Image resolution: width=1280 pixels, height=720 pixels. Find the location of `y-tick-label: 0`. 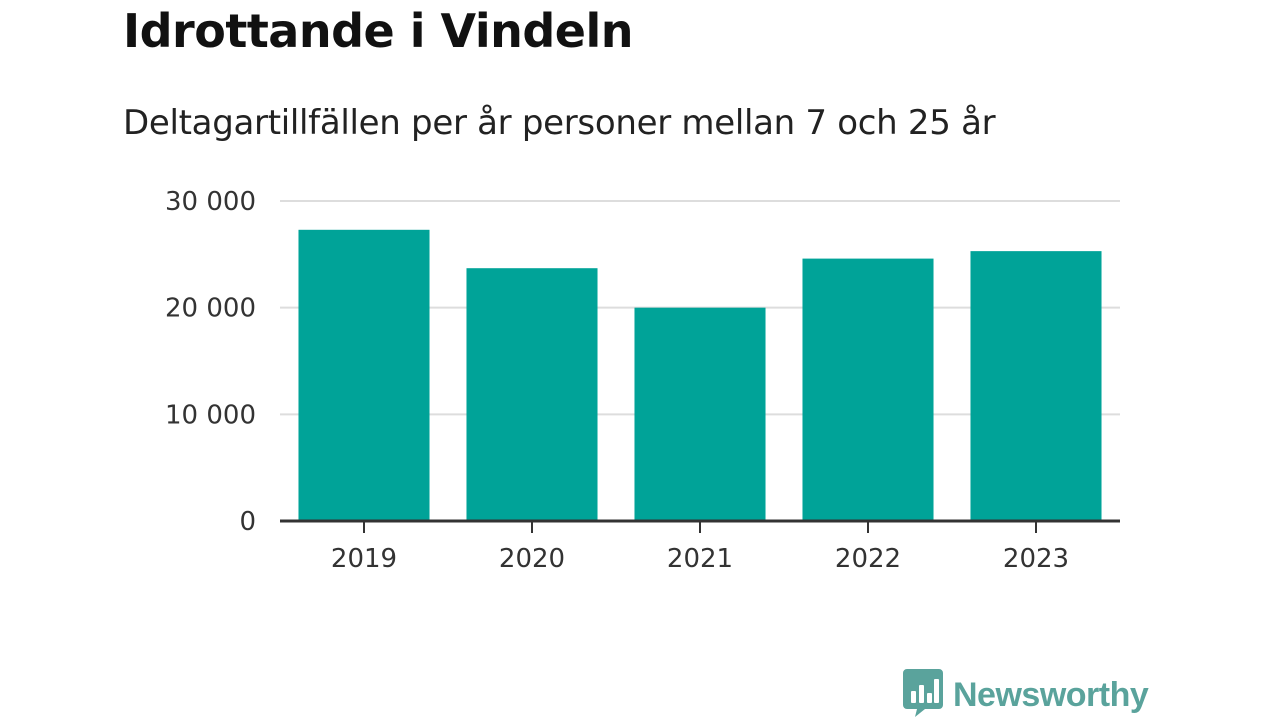

y-tick-label: 0 is located at coordinates (247, 522).